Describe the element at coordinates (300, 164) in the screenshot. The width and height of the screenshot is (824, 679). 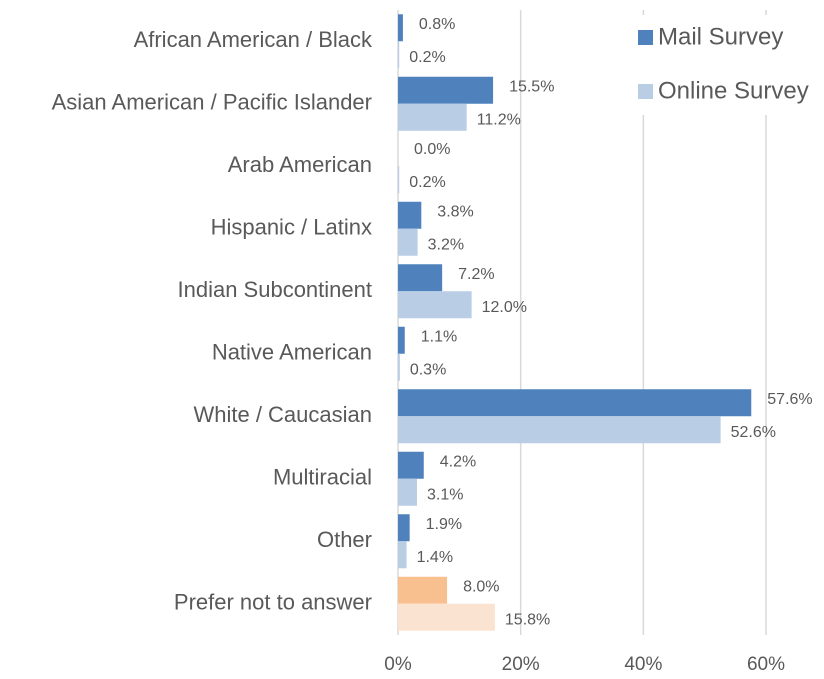
I see `category-label: Arab American` at that location.